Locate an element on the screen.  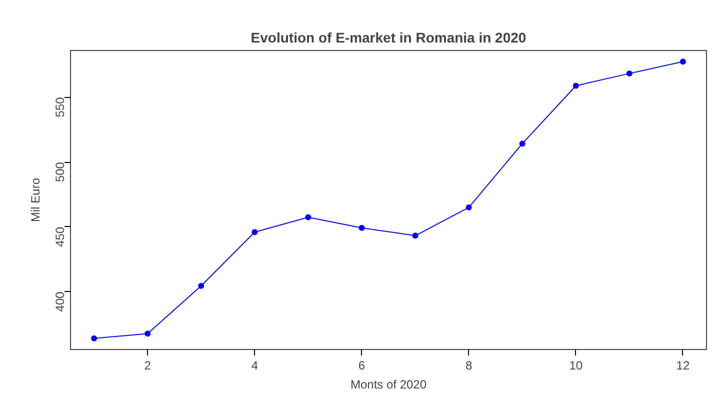
x-tick-label: 4 is located at coordinates (254, 365).